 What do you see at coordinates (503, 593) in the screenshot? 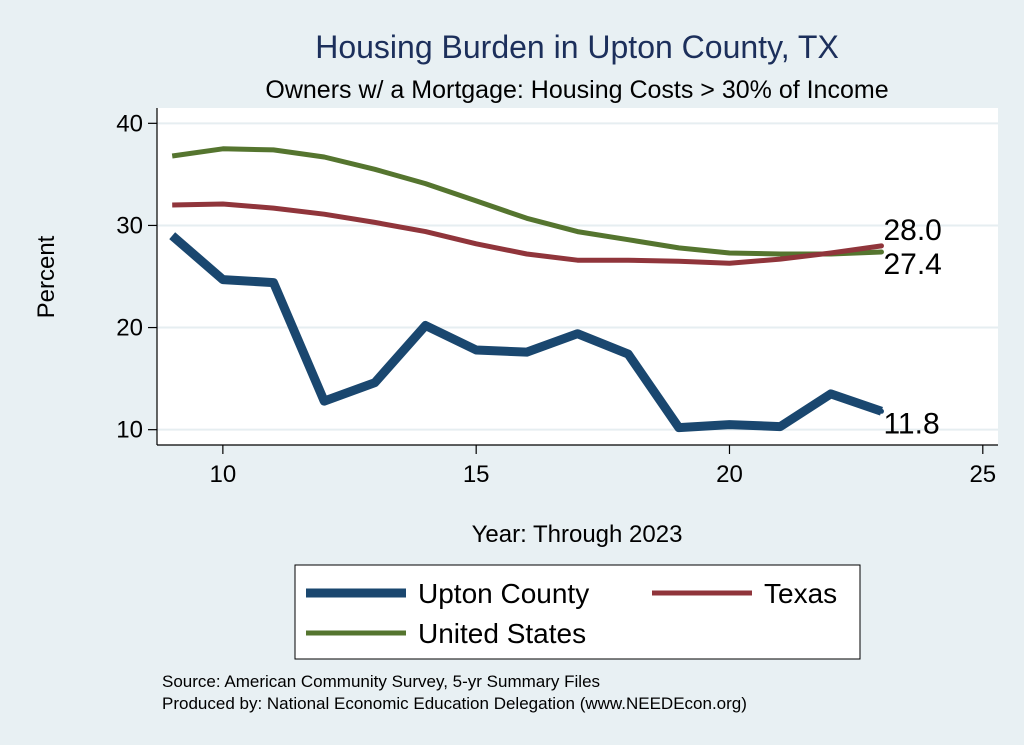
I see `legend-label-upton-county: Upton County` at bounding box center [503, 593].